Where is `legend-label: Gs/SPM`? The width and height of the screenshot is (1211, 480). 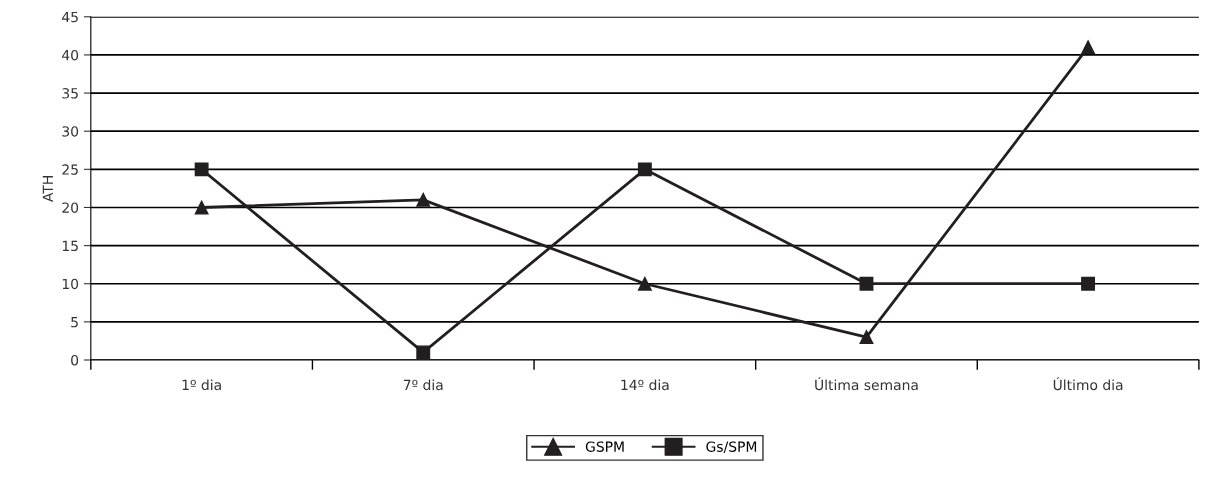
legend-label: Gs/SPM is located at coordinates (731, 447).